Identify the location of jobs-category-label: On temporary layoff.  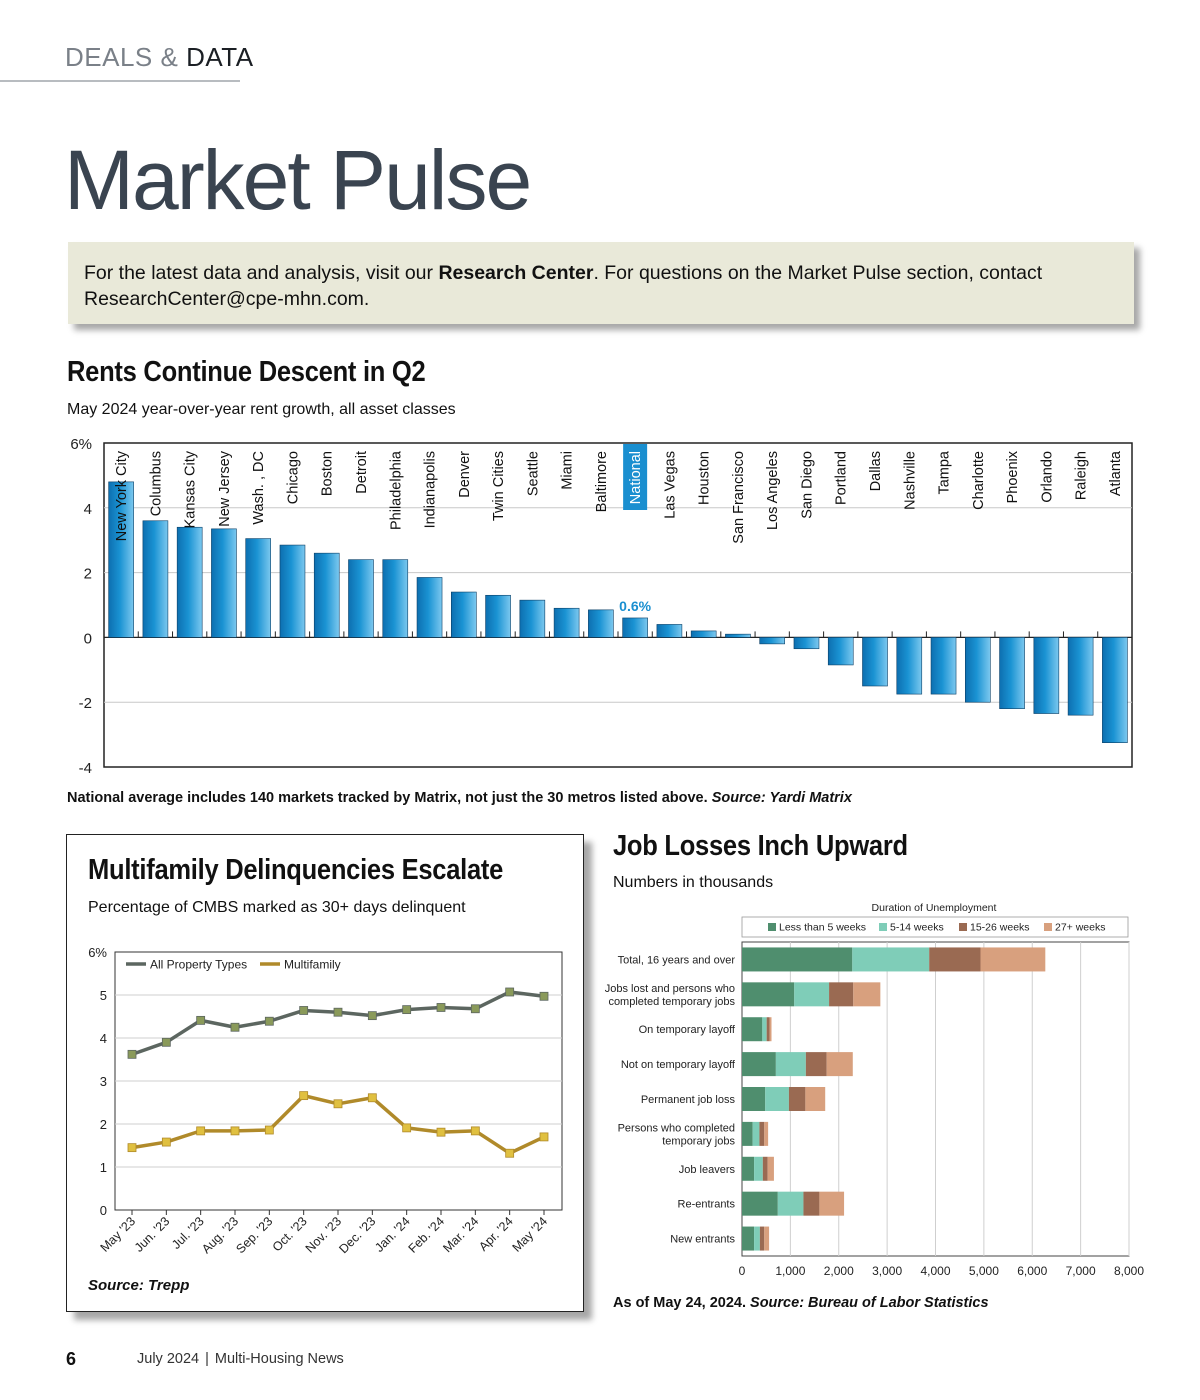
(687, 1030).